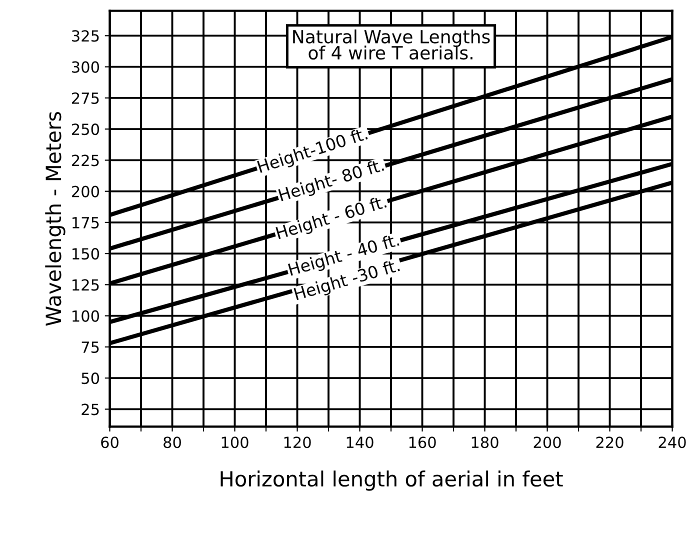 This screenshot has width=686, height=540. I want to click on y-tick-label: 275, so click(85, 98).